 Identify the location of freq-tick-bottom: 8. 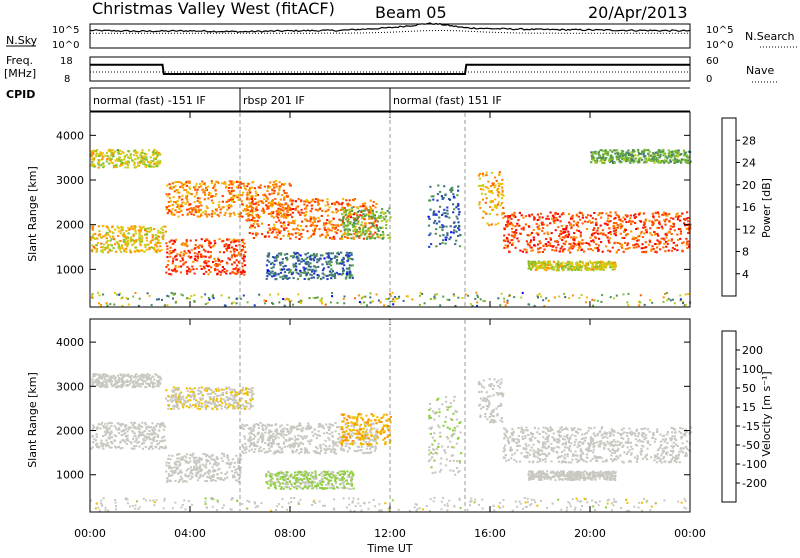
(67, 79).